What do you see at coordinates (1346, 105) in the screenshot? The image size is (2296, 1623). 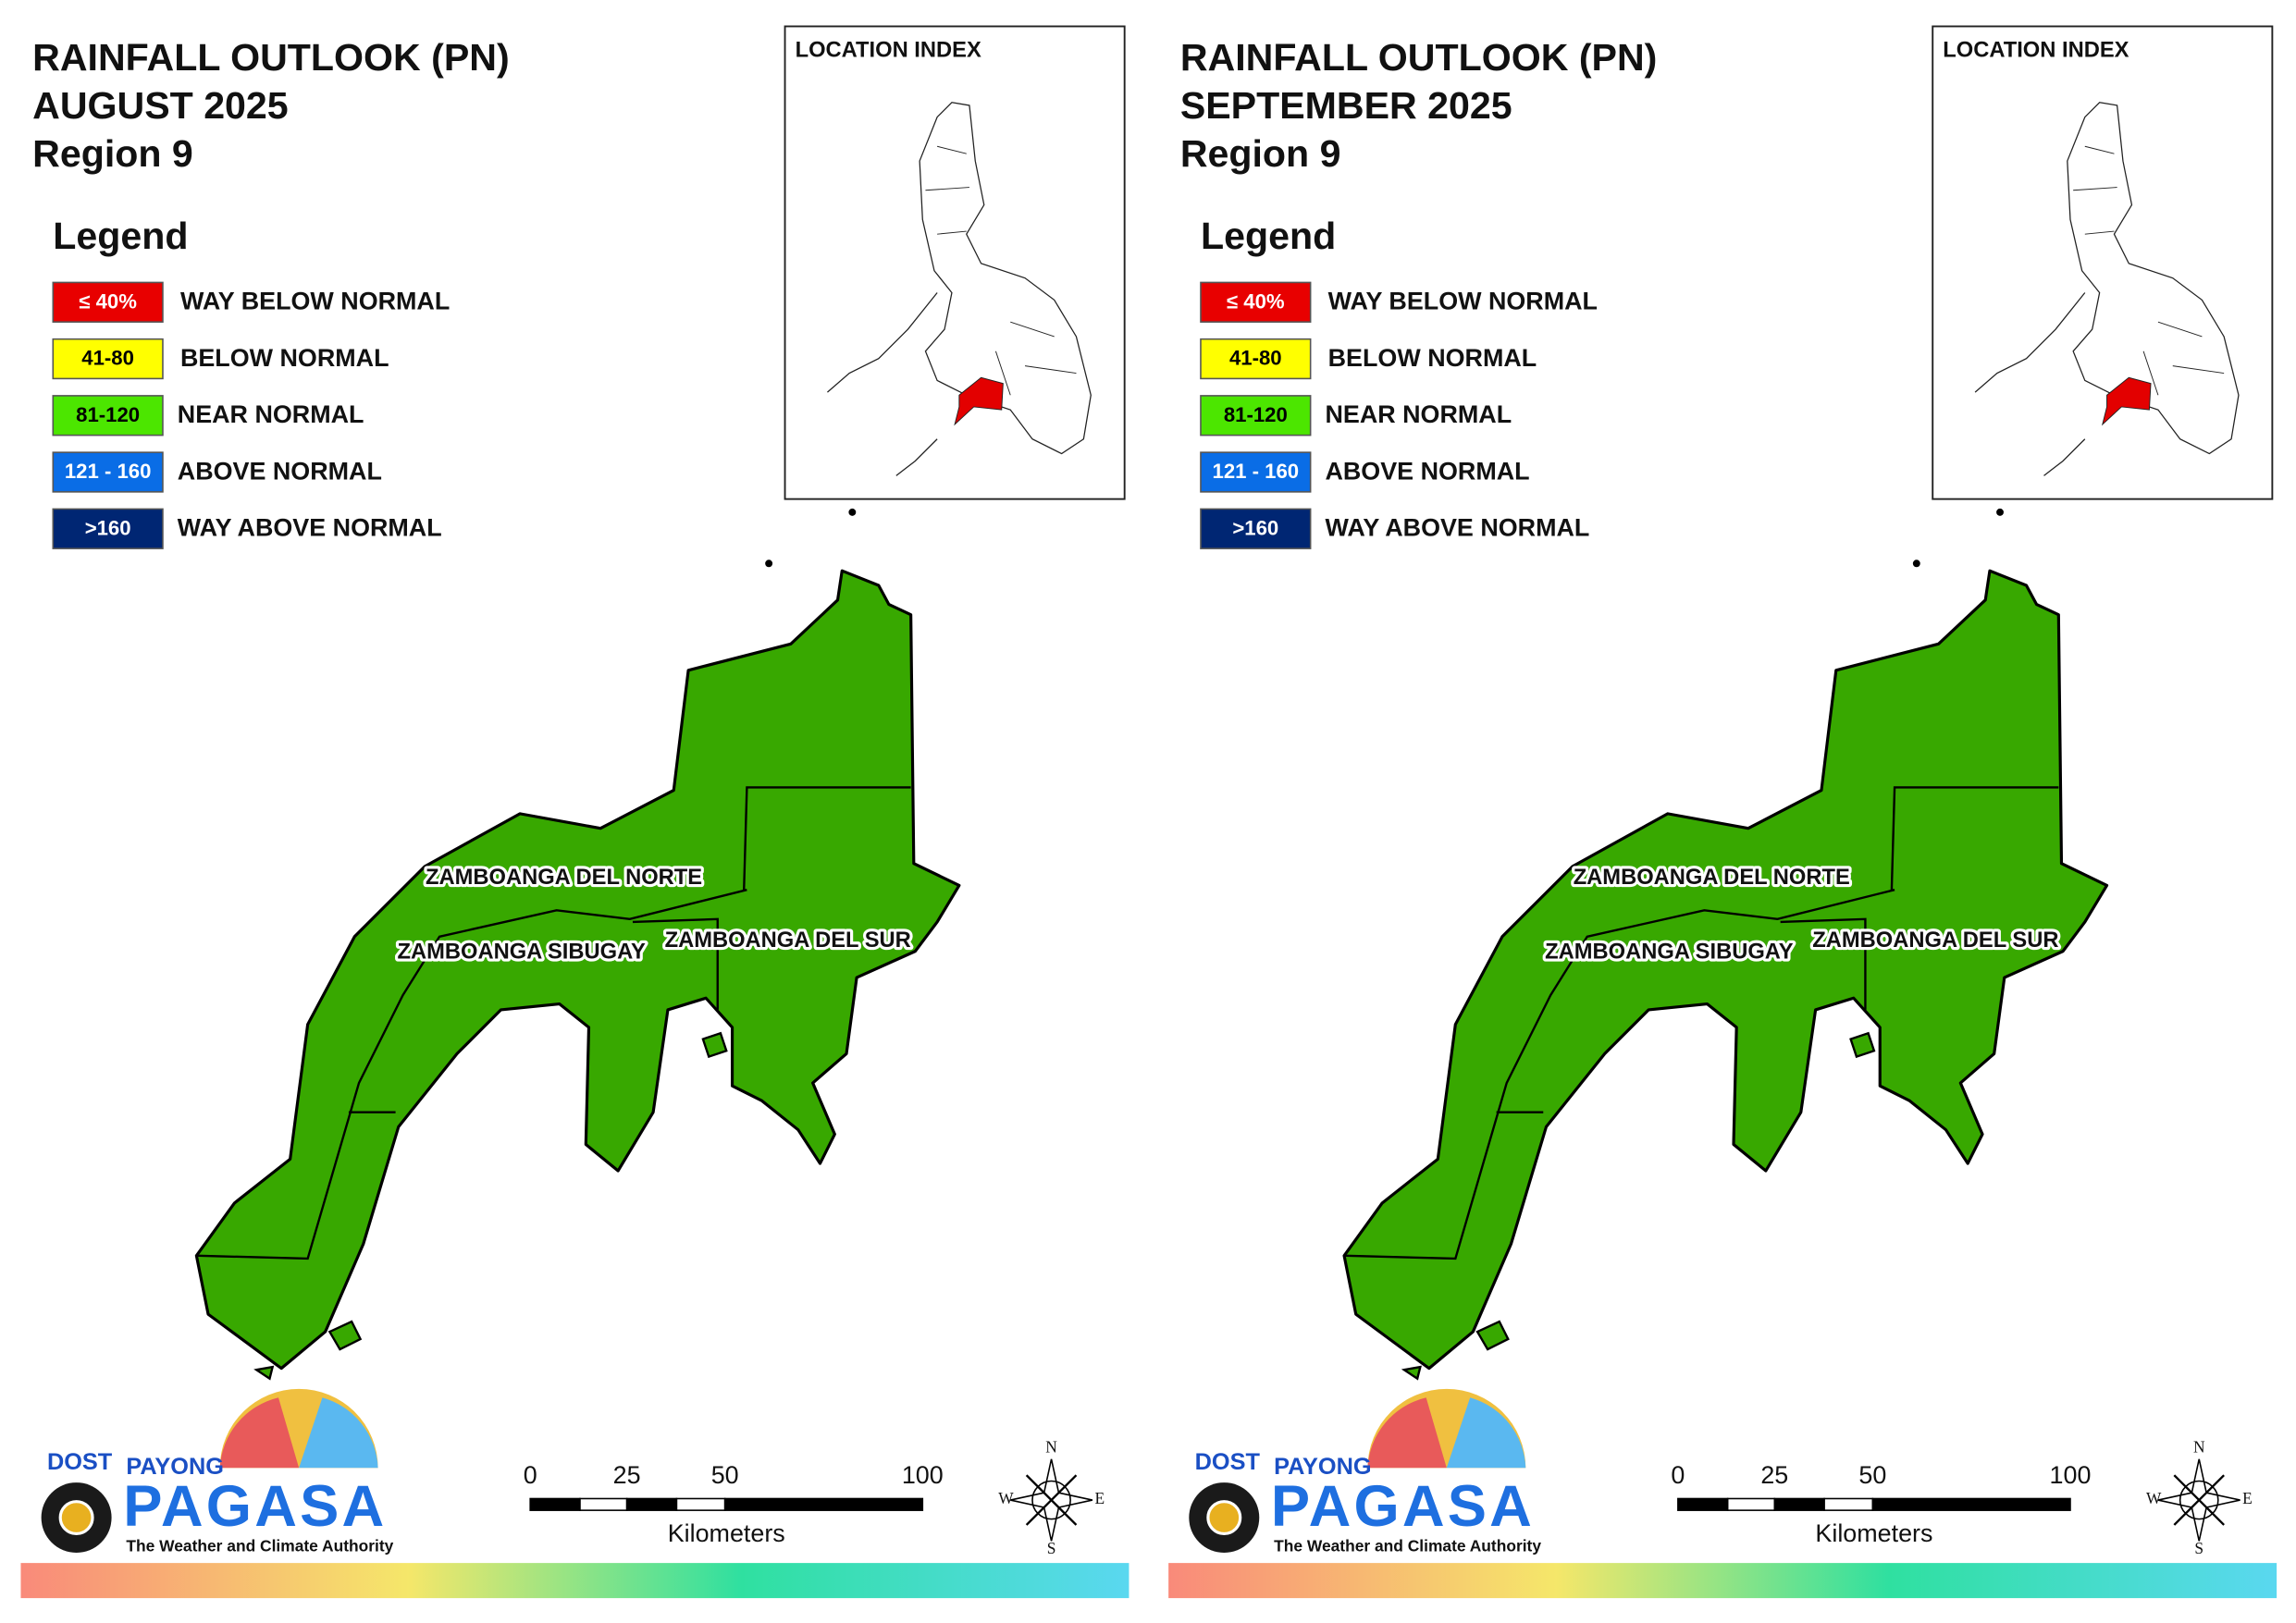 I see `title-line: SEPTEMBER 2025` at bounding box center [1346, 105].